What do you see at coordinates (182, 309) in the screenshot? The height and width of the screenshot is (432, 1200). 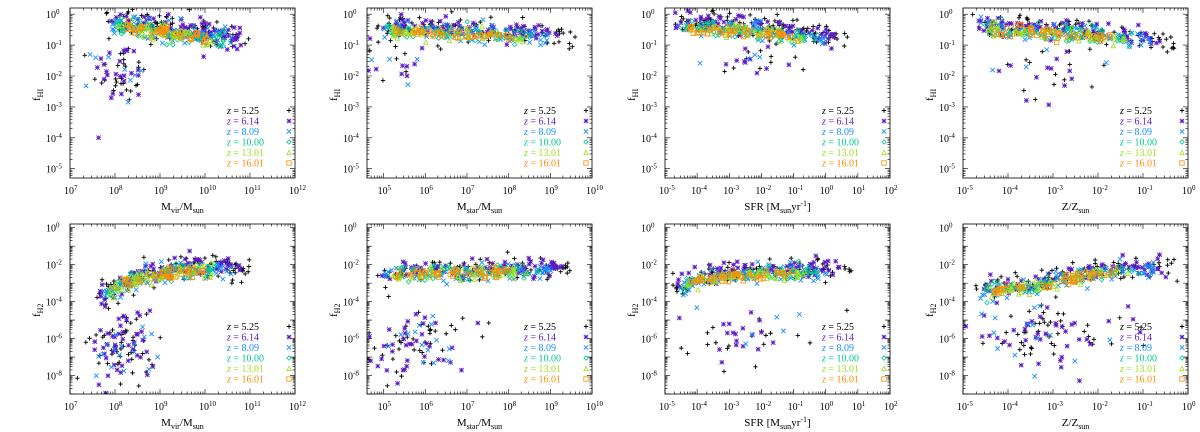 I see `axis-ticks` at bounding box center [182, 309].